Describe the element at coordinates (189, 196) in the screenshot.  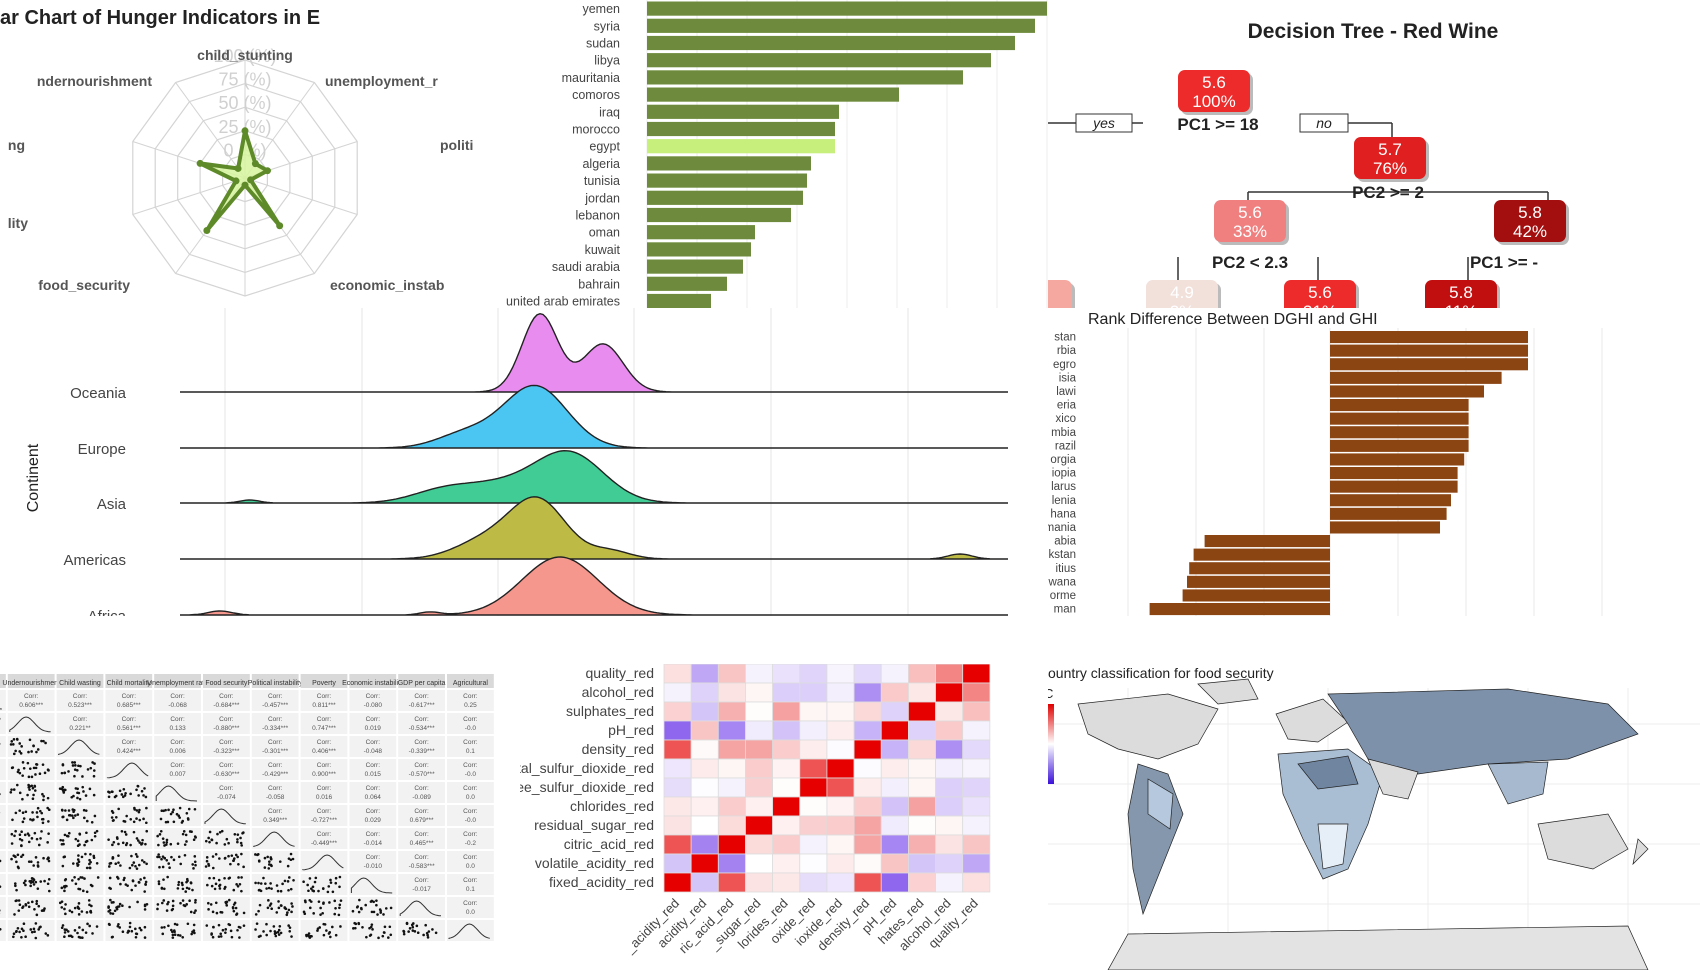
I see `radar-spoke` at that location.